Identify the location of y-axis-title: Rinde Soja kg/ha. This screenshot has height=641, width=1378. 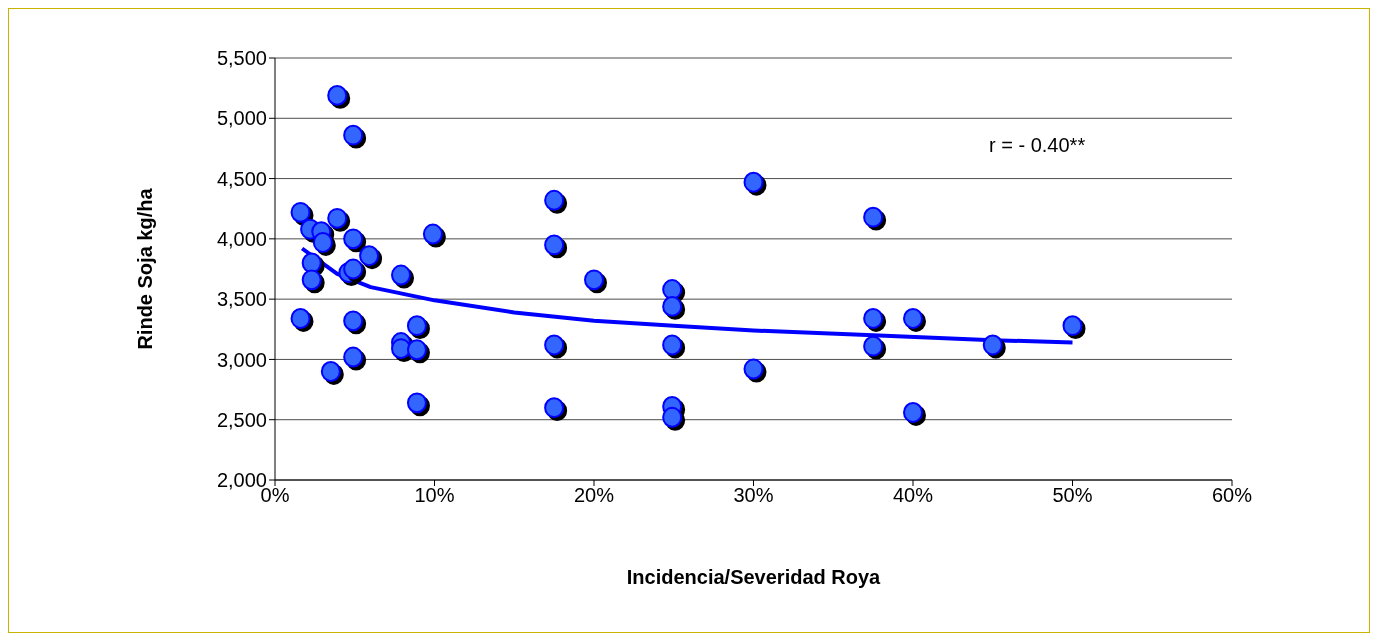
(145, 268).